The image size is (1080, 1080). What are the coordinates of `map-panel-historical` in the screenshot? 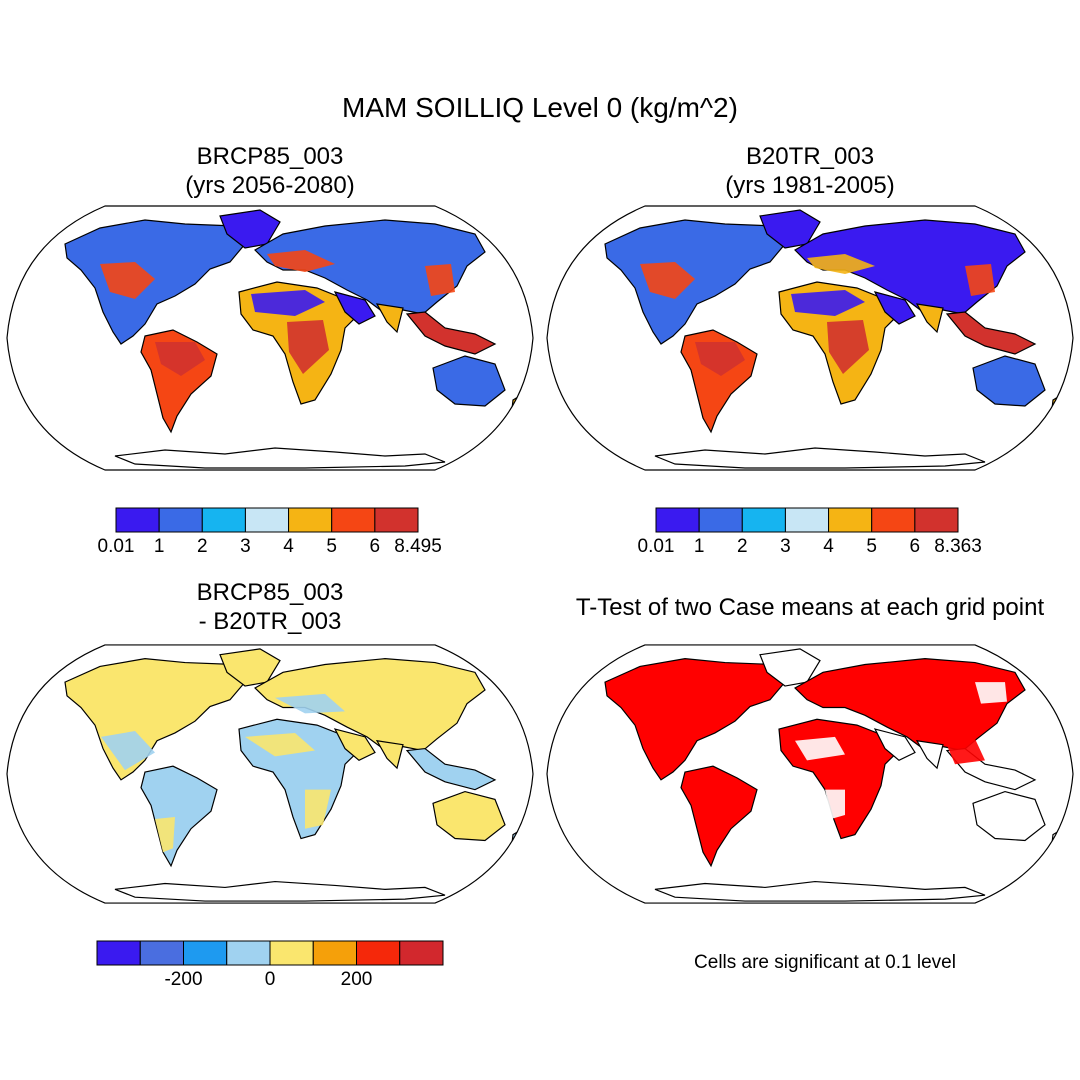 It's located at (810, 338).